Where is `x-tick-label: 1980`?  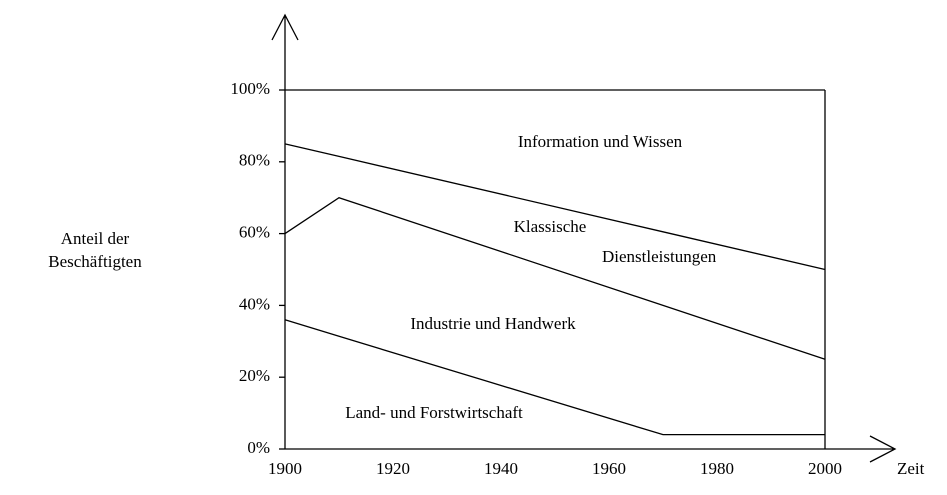
x-tick-label: 1980 is located at coordinates (717, 468).